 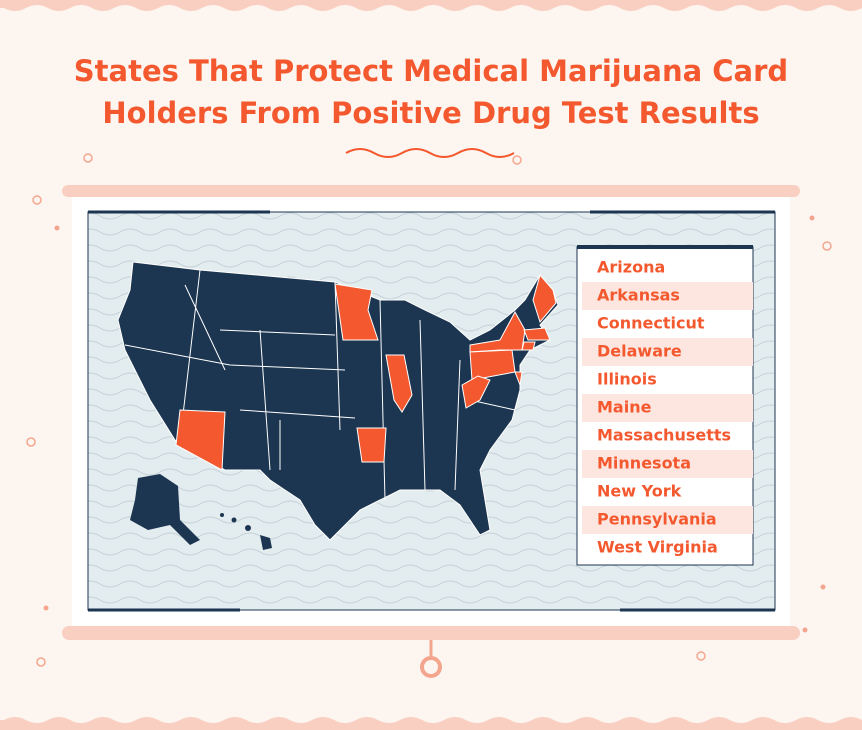 What do you see at coordinates (631, 267) in the screenshot?
I see `legend-item: Arizona` at bounding box center [631, 267].